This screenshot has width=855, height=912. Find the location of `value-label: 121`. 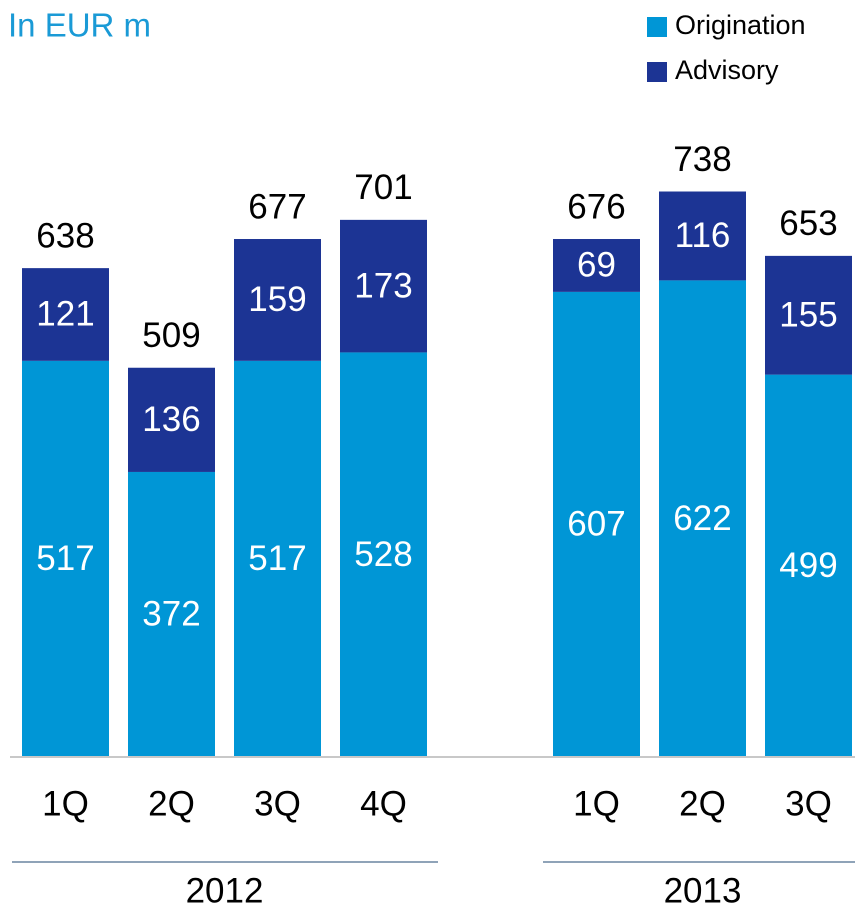

value-label: 121 is located at coordinates (65, 314).